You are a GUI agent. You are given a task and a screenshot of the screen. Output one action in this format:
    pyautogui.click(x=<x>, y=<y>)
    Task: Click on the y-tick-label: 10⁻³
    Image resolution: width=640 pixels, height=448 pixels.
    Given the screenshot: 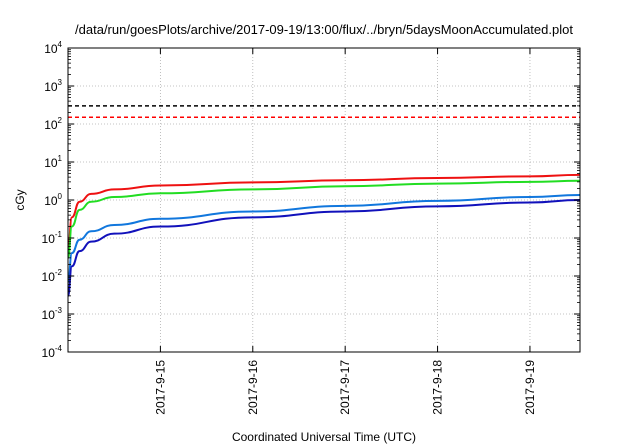 What is the action you would take?
    pyautogui.click(x=52, y=314)
    